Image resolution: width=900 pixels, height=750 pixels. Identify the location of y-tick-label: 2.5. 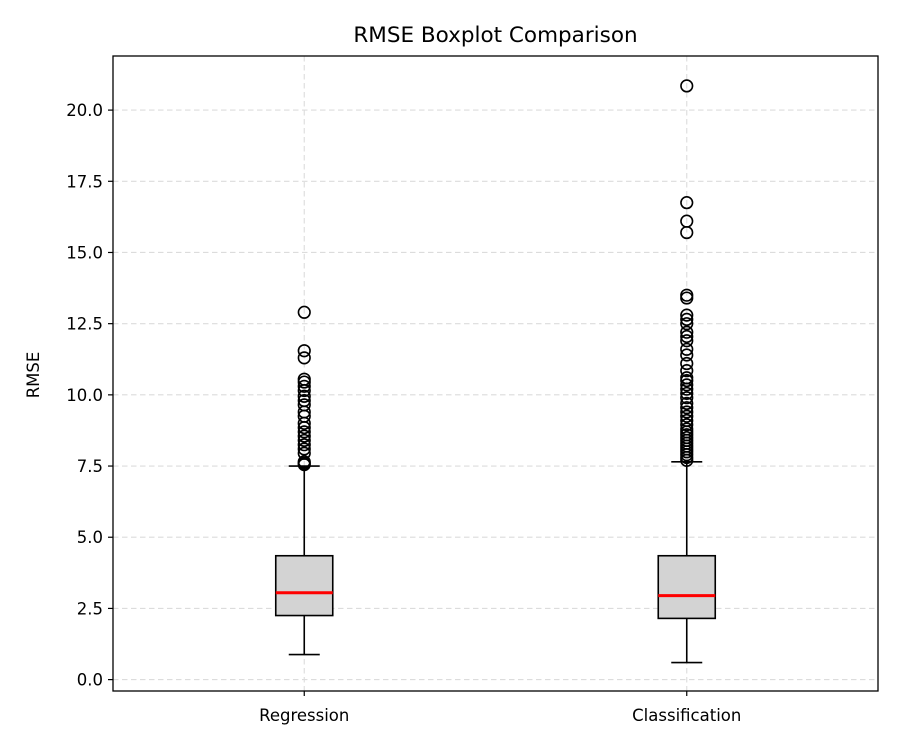
(90, 608).